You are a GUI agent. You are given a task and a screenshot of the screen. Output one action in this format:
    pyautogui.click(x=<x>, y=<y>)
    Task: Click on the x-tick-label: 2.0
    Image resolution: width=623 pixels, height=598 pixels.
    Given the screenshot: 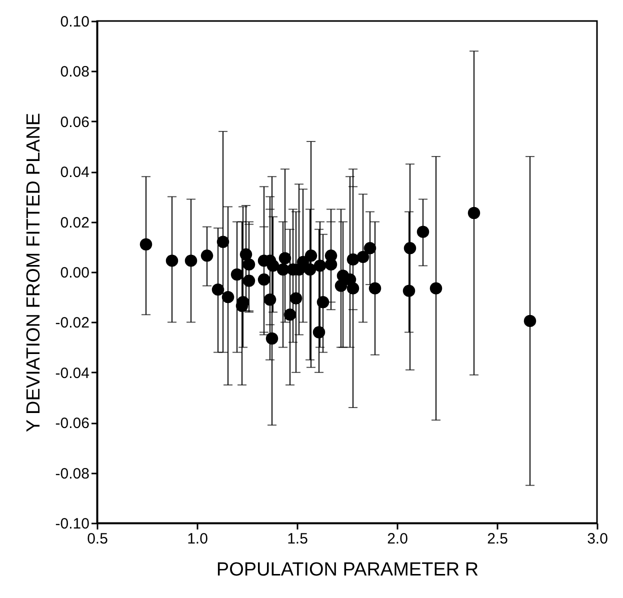 What is the action you would take?
    pyautogui.click(x=397, y=539)
    